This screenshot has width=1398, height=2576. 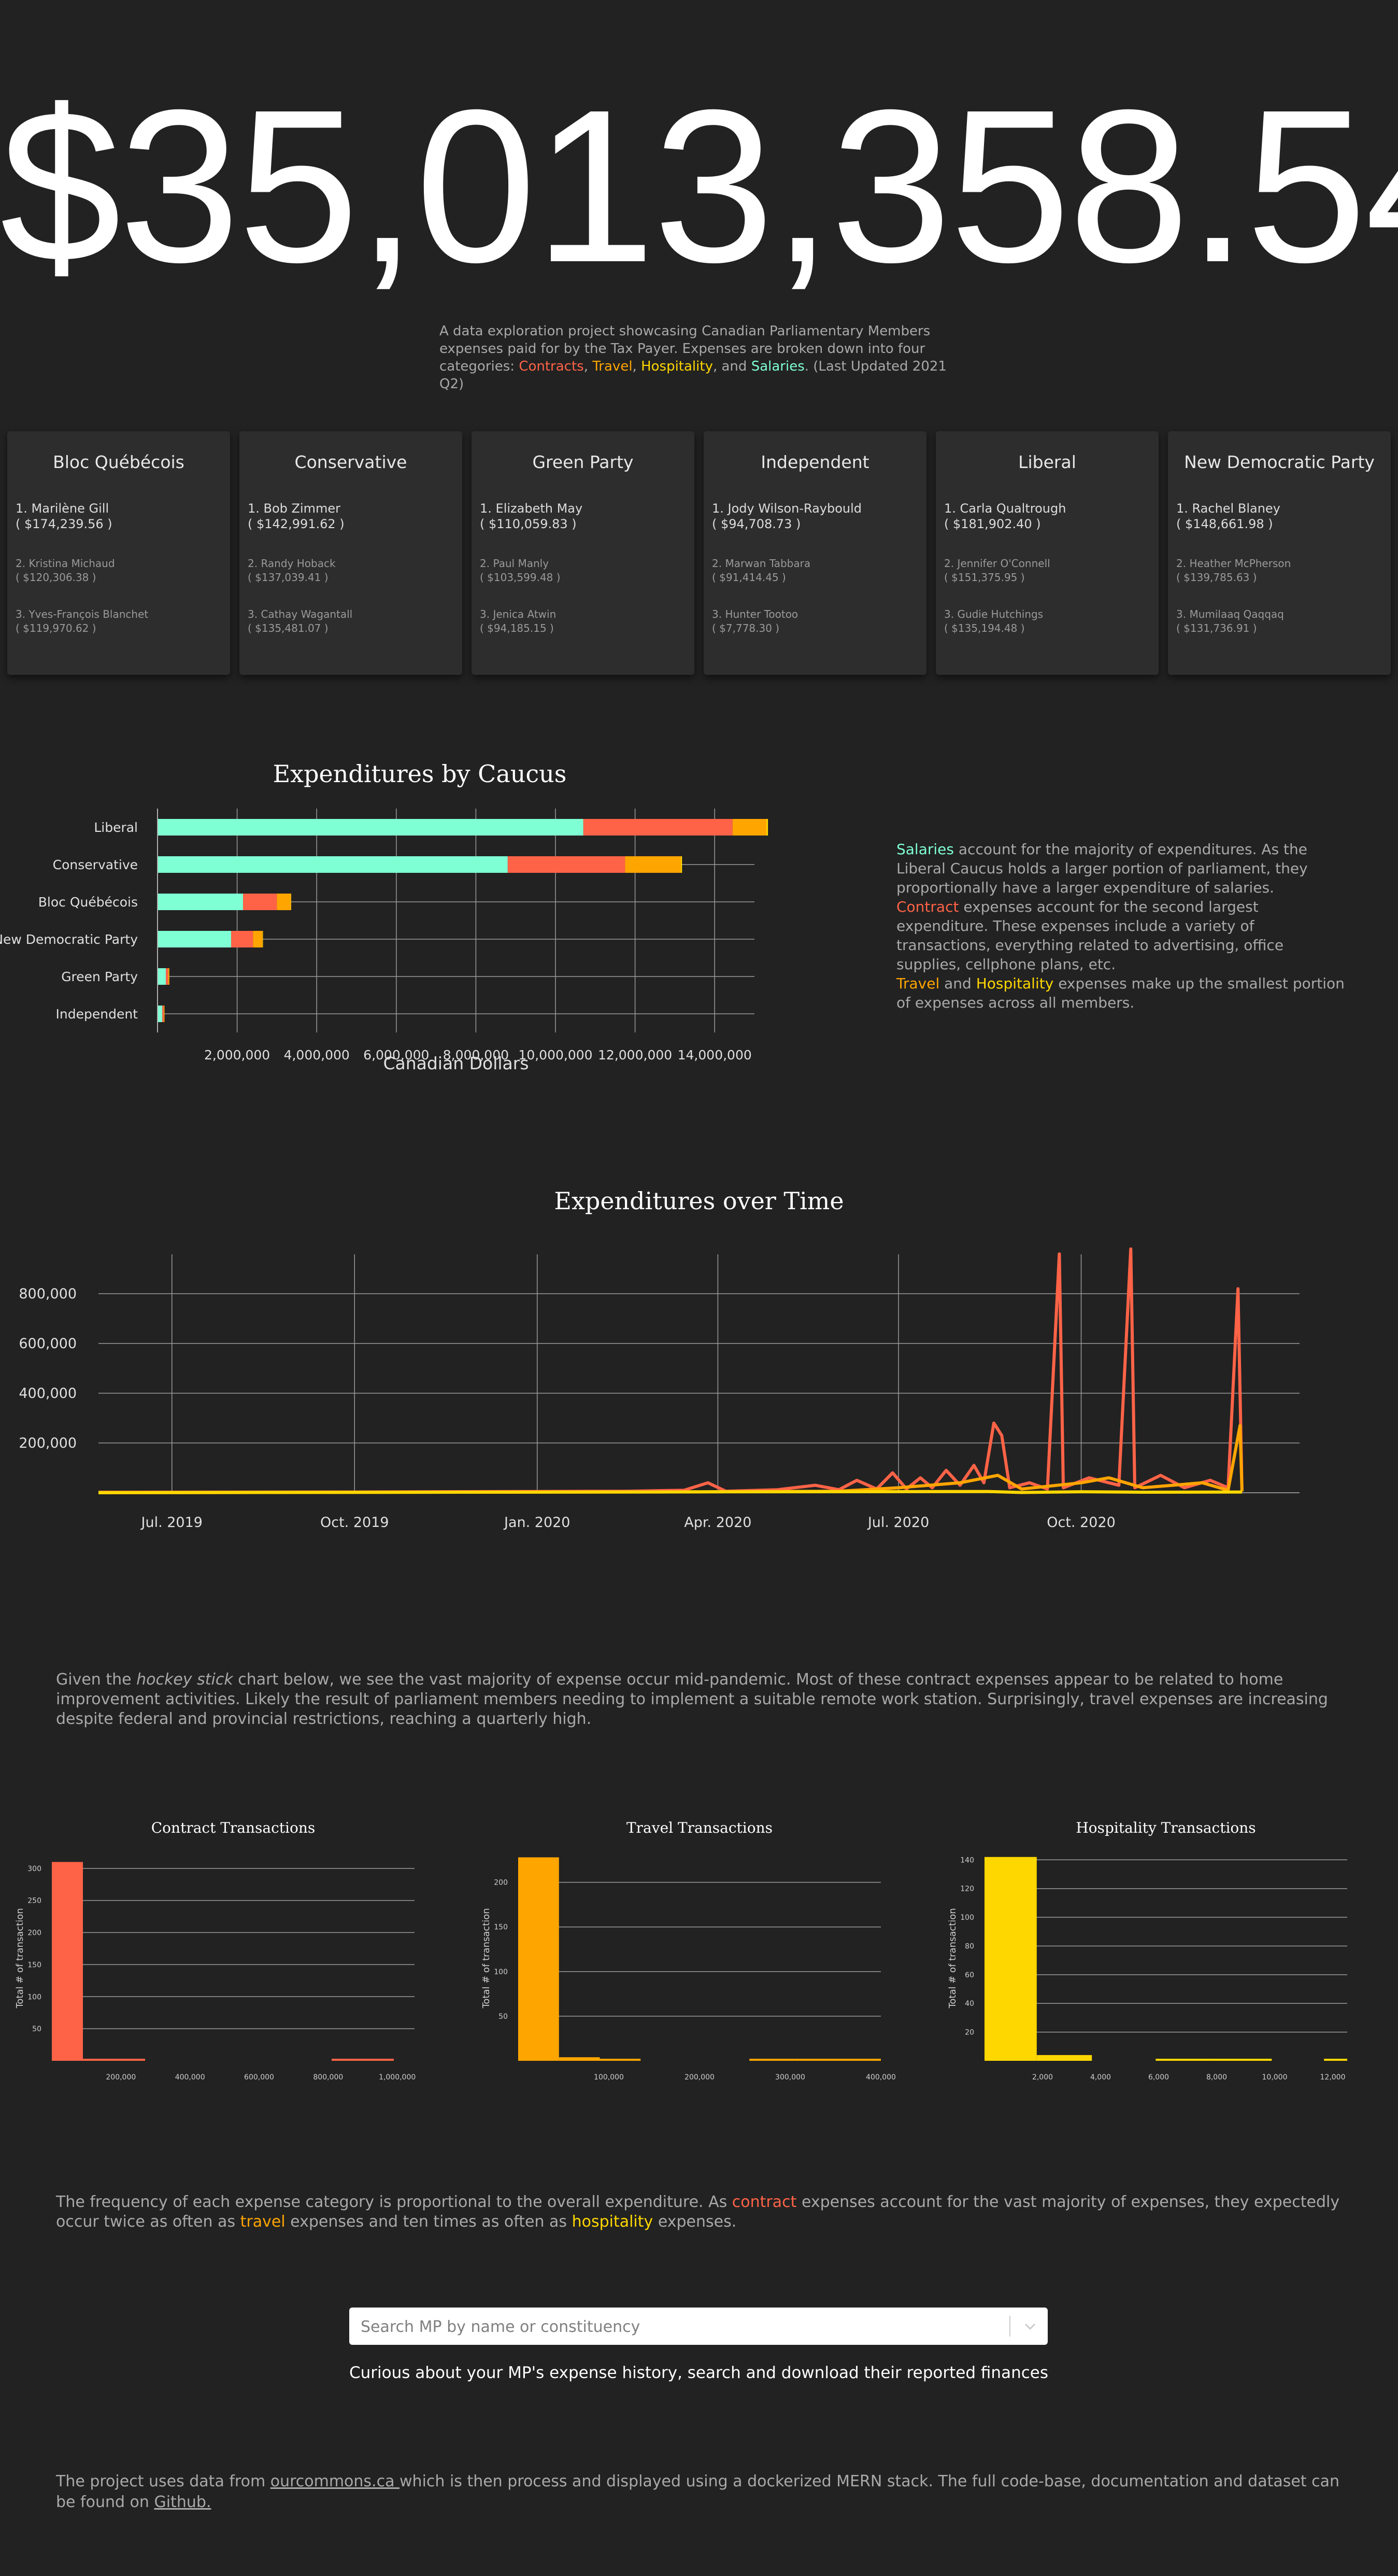 I want to click on top-member-1: 1. Rachel Blaney( $148,661.98 ), so click(x=1228, y=516).